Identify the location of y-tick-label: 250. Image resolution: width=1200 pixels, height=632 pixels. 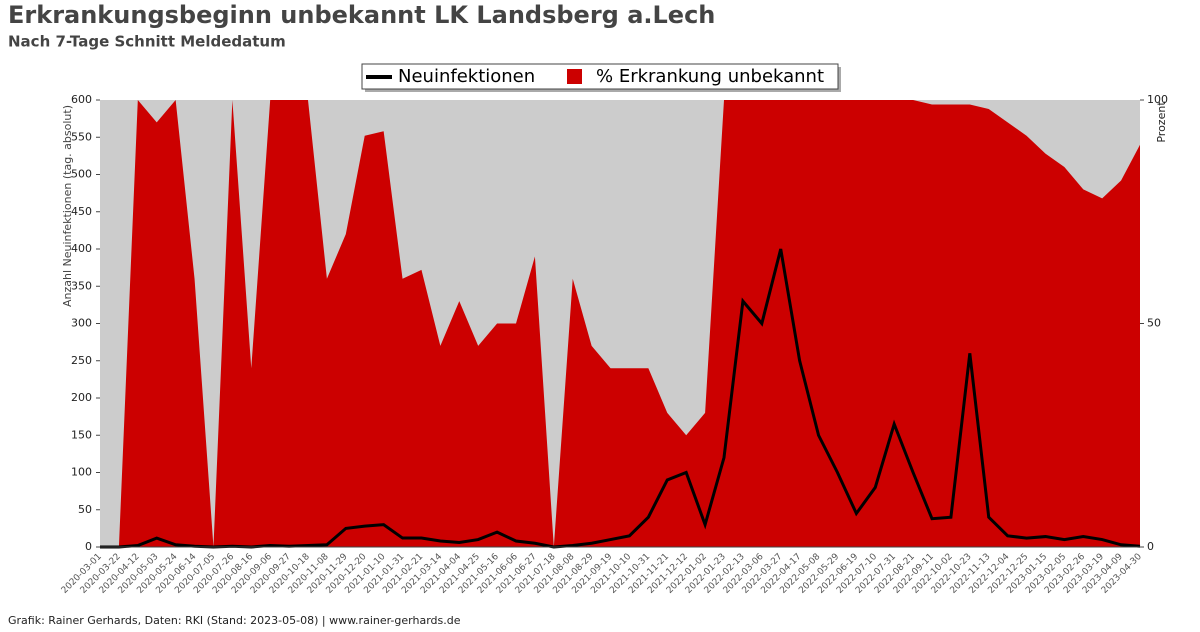
(81, 360).